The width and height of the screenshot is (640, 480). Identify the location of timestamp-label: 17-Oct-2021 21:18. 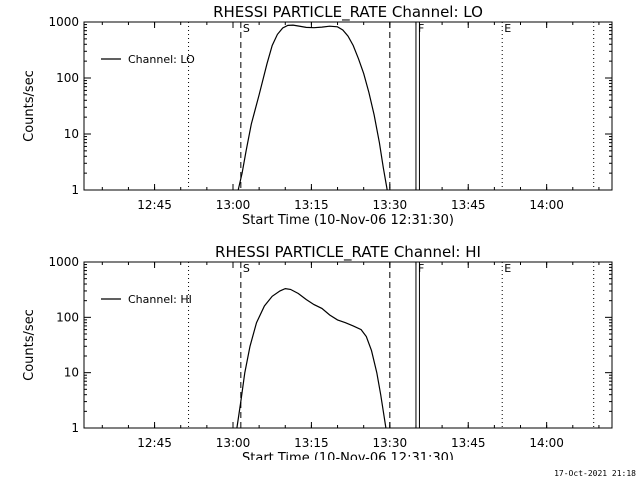
(595, 473).